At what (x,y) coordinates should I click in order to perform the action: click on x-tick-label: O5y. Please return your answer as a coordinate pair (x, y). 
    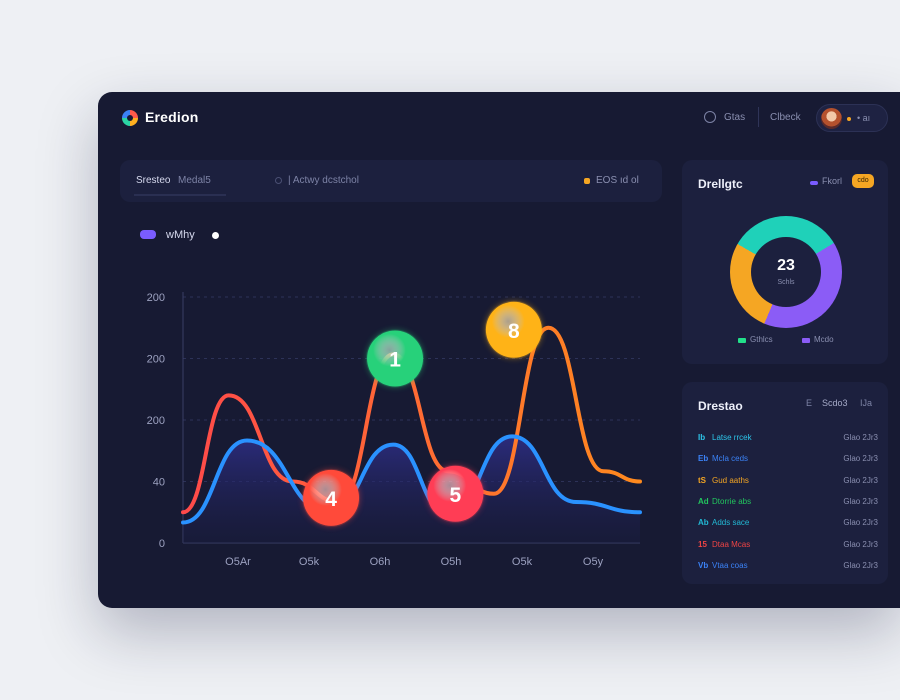
    Looking at the image, I should click on (593, 562).